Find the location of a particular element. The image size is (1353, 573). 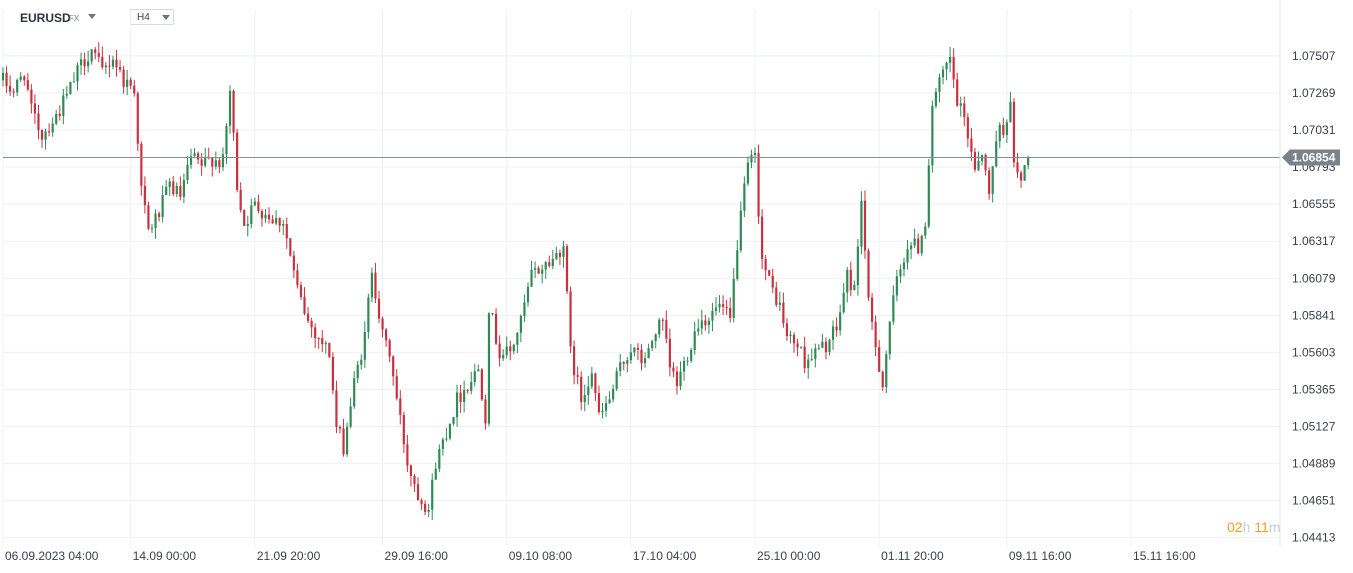

symbol-label: EURUSD is located at coordinates (45, 18).